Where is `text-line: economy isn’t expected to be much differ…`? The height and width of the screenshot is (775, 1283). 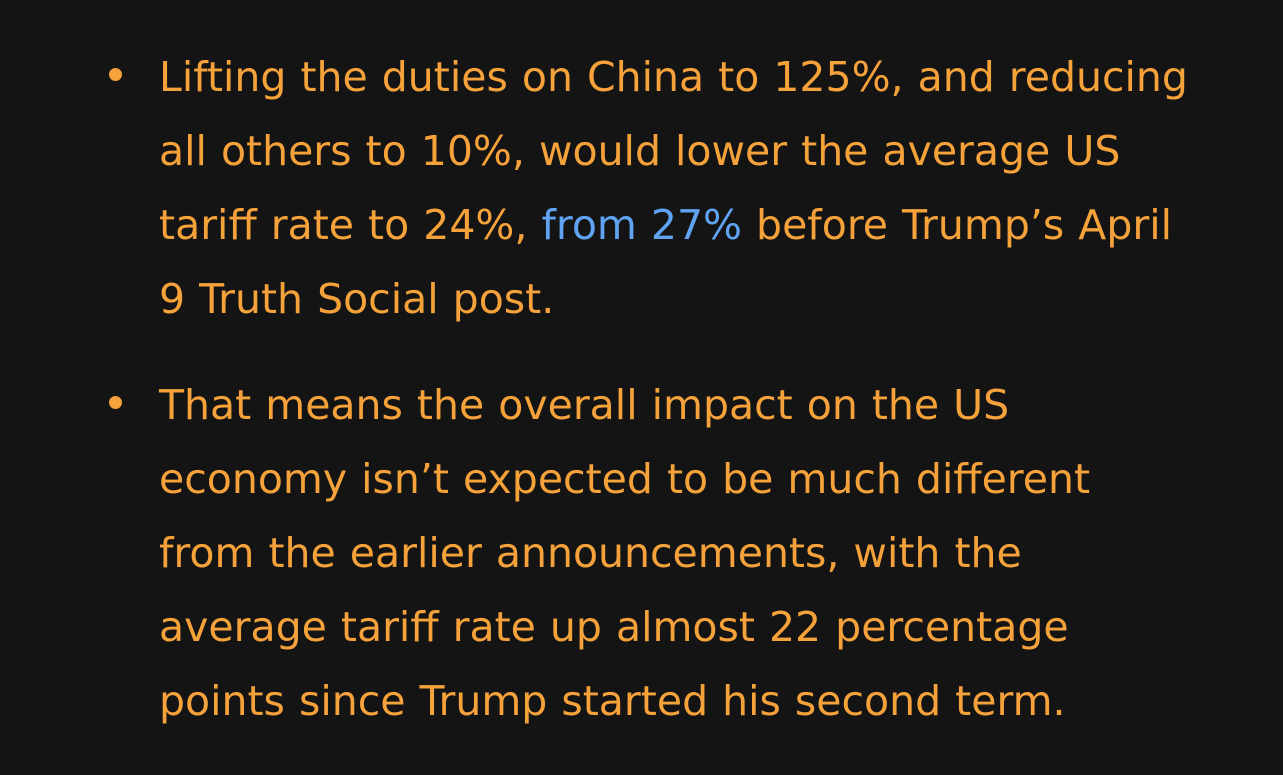
text-line: economy isn’t expected to be much differ… is located at coordinates (625, 479).